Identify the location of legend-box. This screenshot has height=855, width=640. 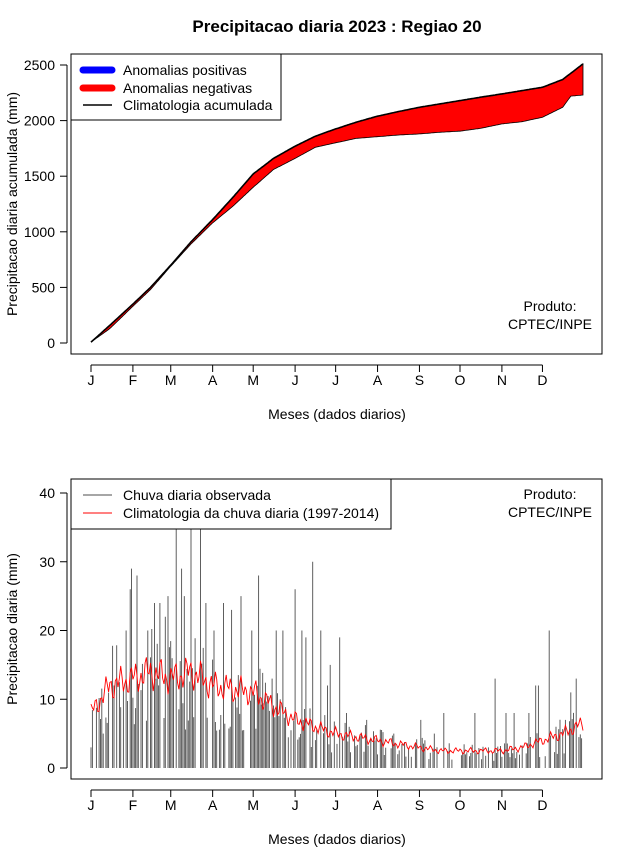
(231, 504).